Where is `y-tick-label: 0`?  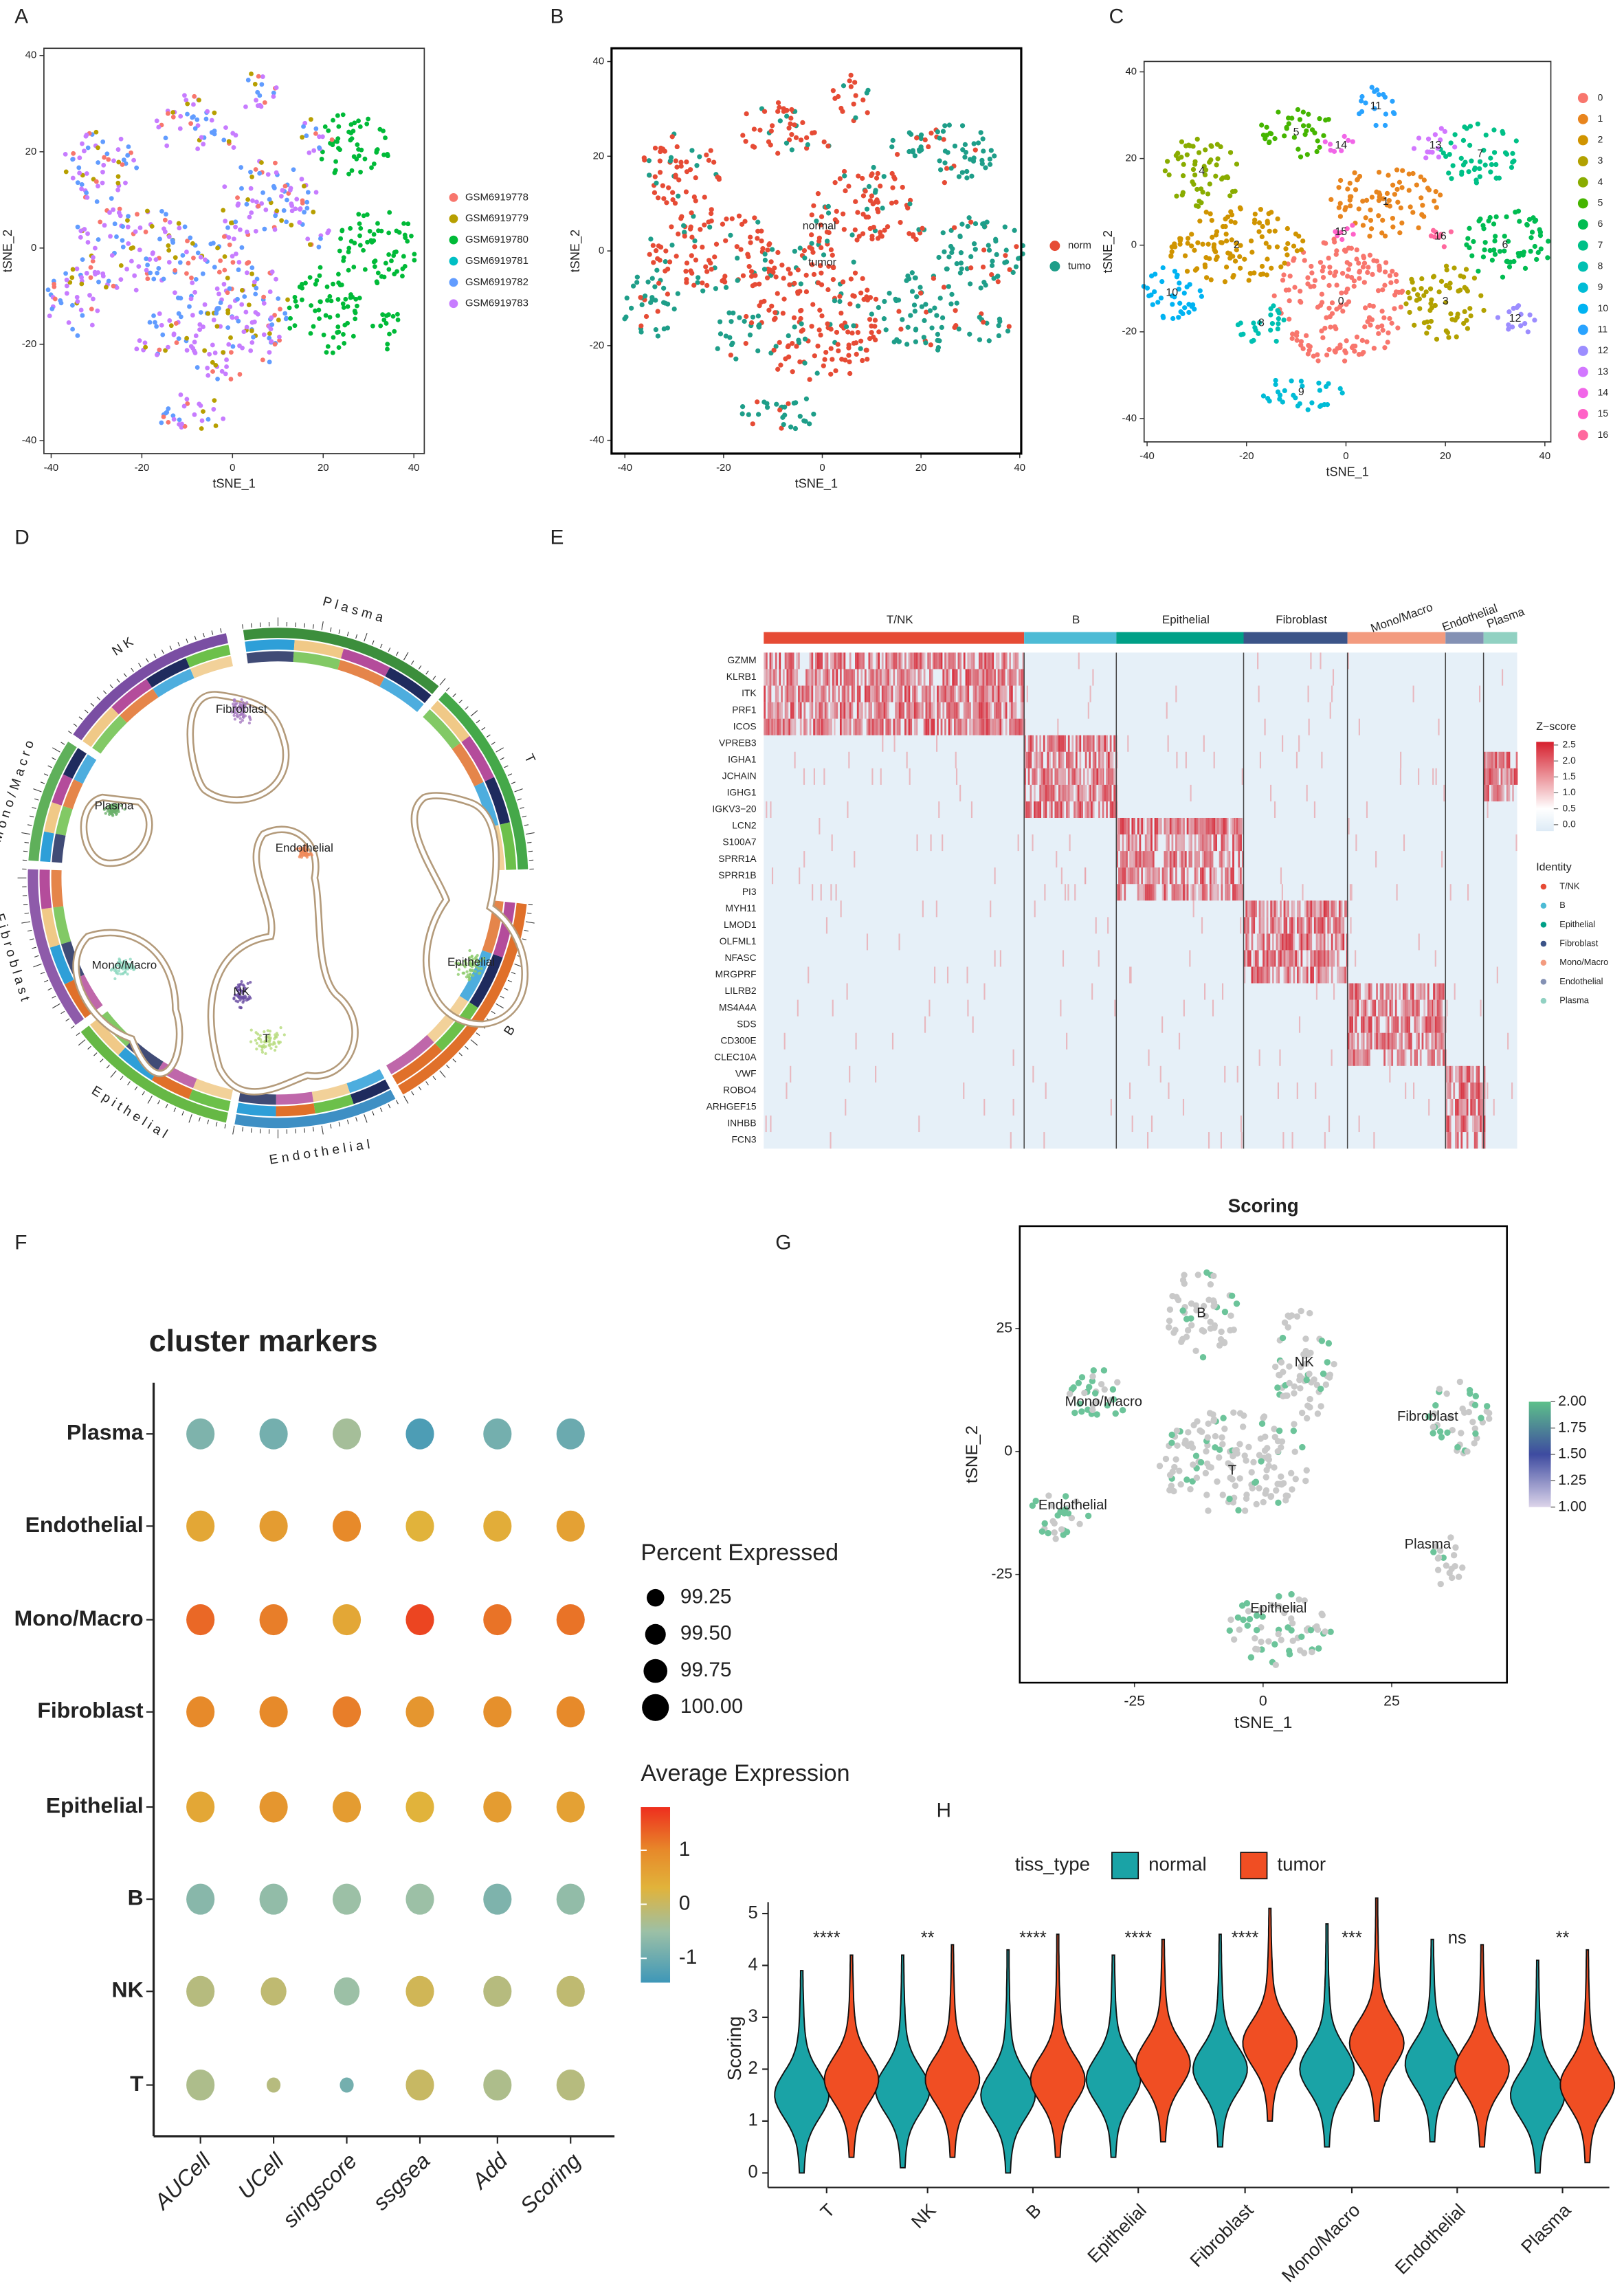
y-tick-label: 0 is located at coordinates (33, 248).